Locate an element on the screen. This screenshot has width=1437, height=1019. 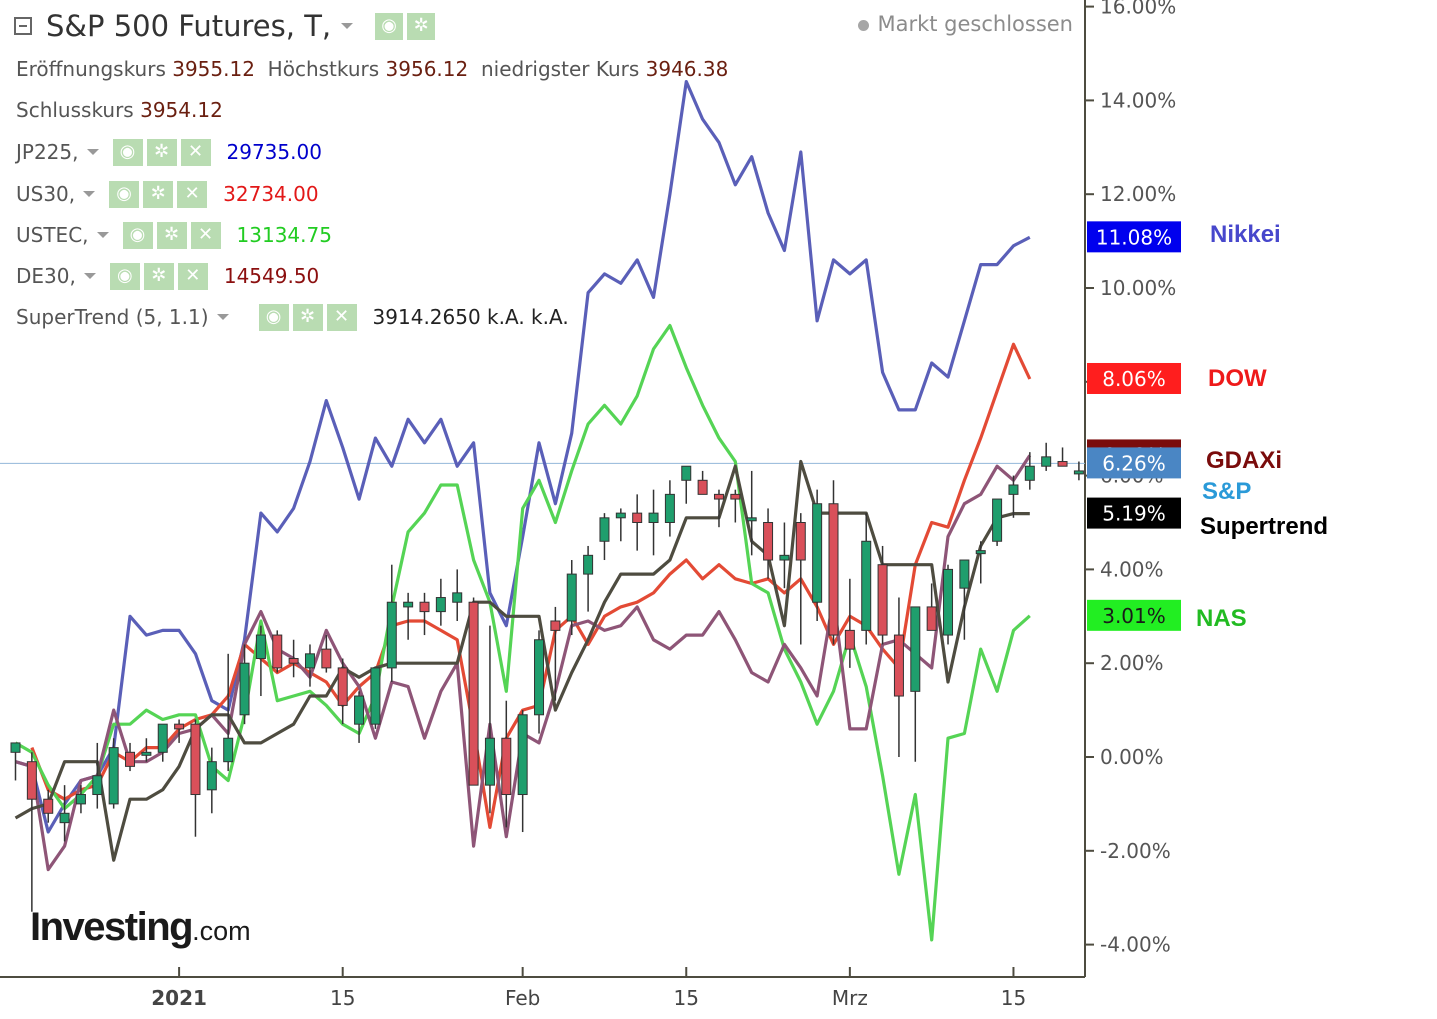
title-row: S&P 500 Futures, T, ◉ ✲ is located at coordinates (225, 26).